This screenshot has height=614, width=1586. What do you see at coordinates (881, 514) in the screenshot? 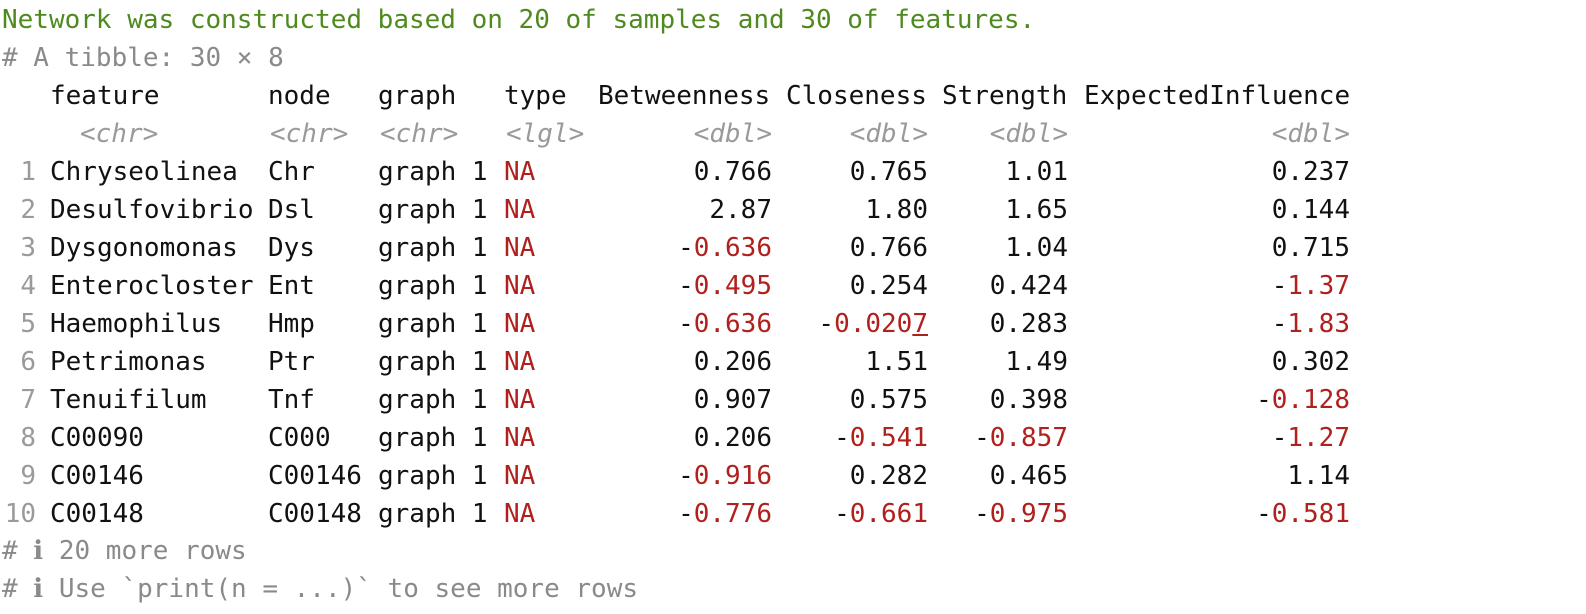
I see `cell-closeness: -0.661` at bounding box center [881, 514].